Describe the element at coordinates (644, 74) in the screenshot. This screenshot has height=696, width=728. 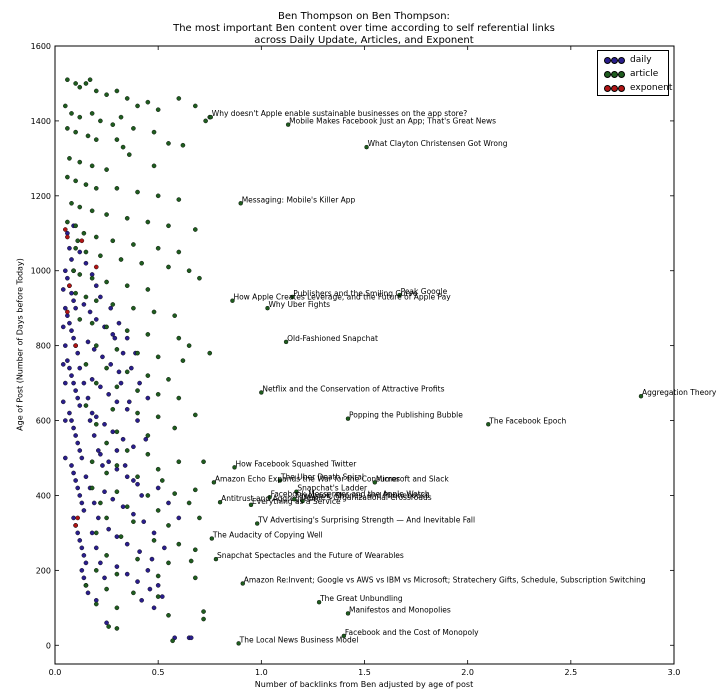
I see `legend-label-article: article` at that location.